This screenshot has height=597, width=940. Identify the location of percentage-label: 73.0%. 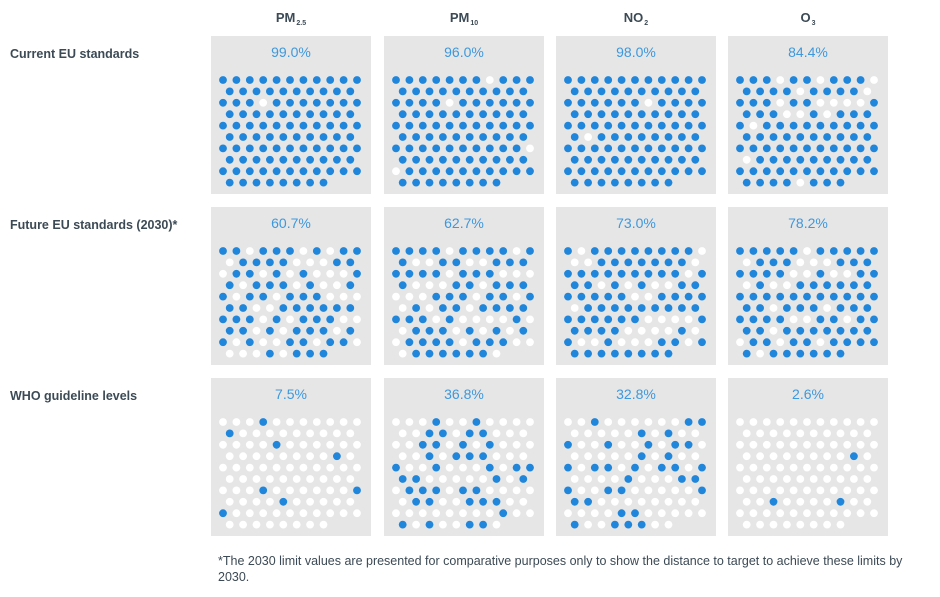
(636, 223).